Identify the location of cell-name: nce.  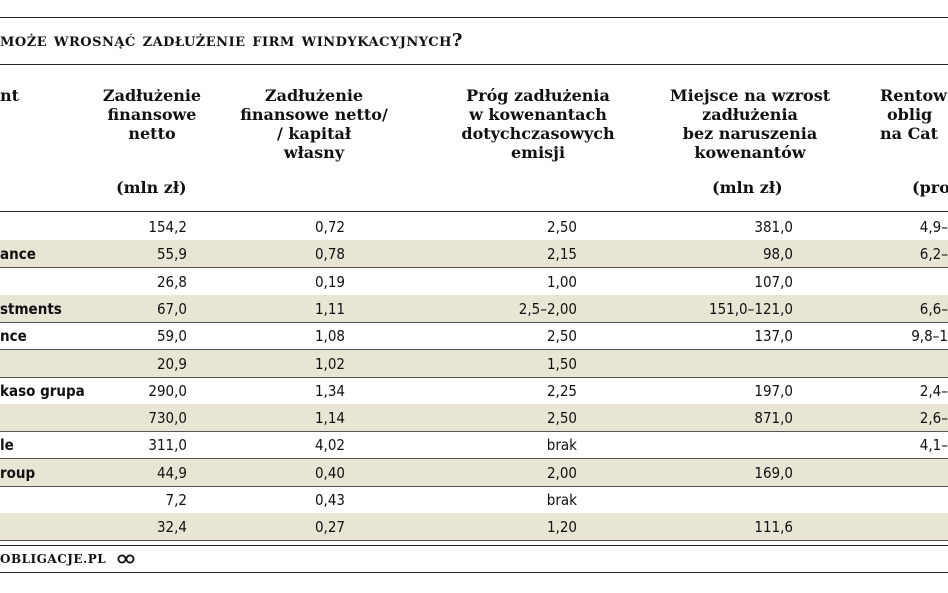
(13, 336).